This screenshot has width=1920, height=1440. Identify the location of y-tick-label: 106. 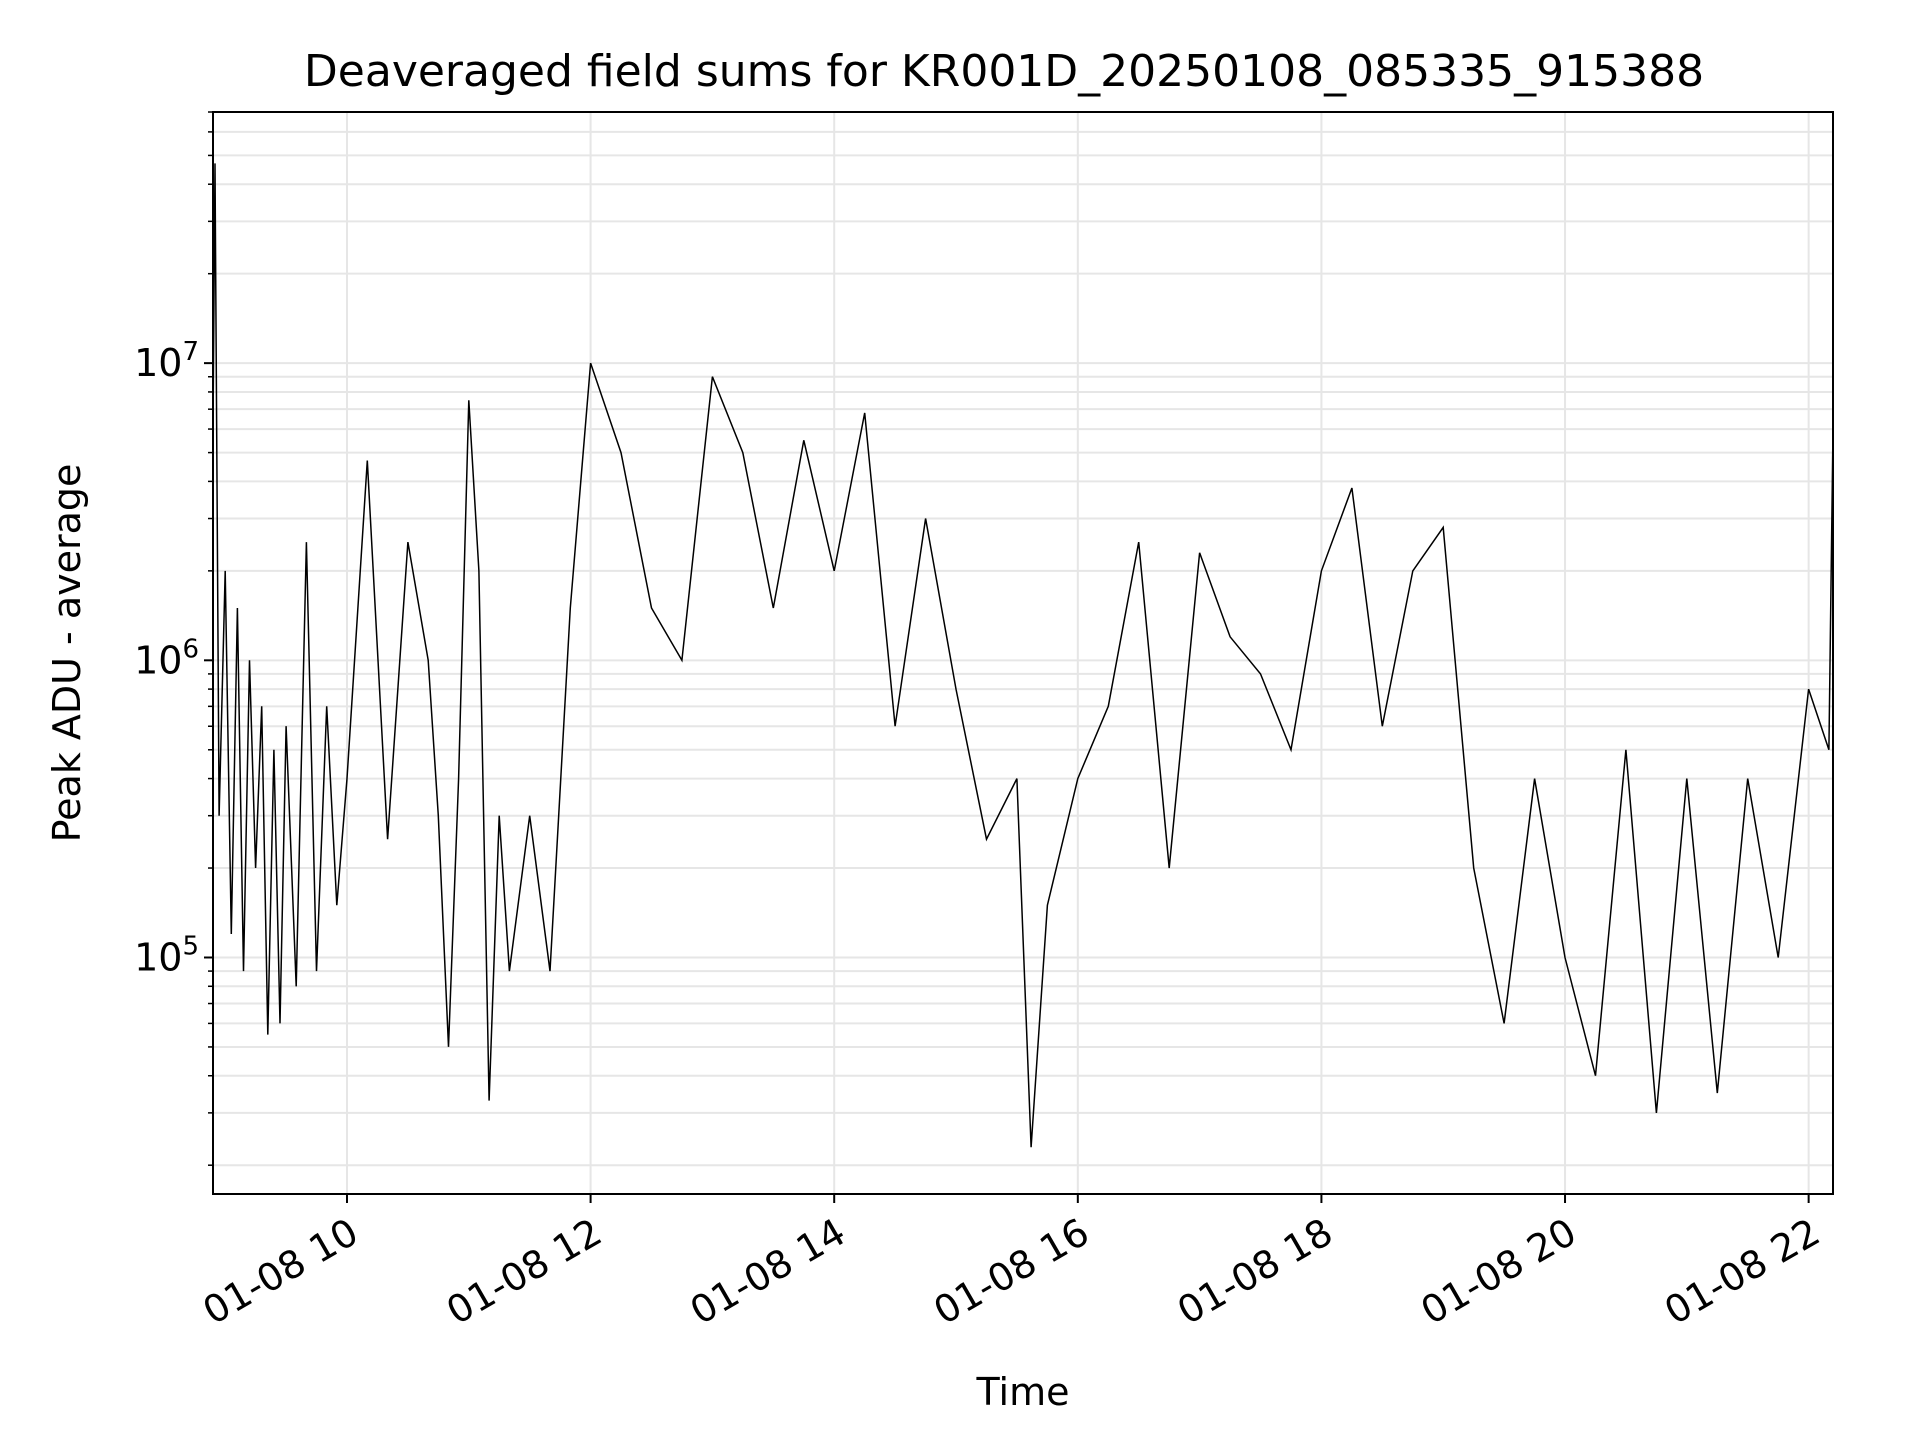
(166, 658).